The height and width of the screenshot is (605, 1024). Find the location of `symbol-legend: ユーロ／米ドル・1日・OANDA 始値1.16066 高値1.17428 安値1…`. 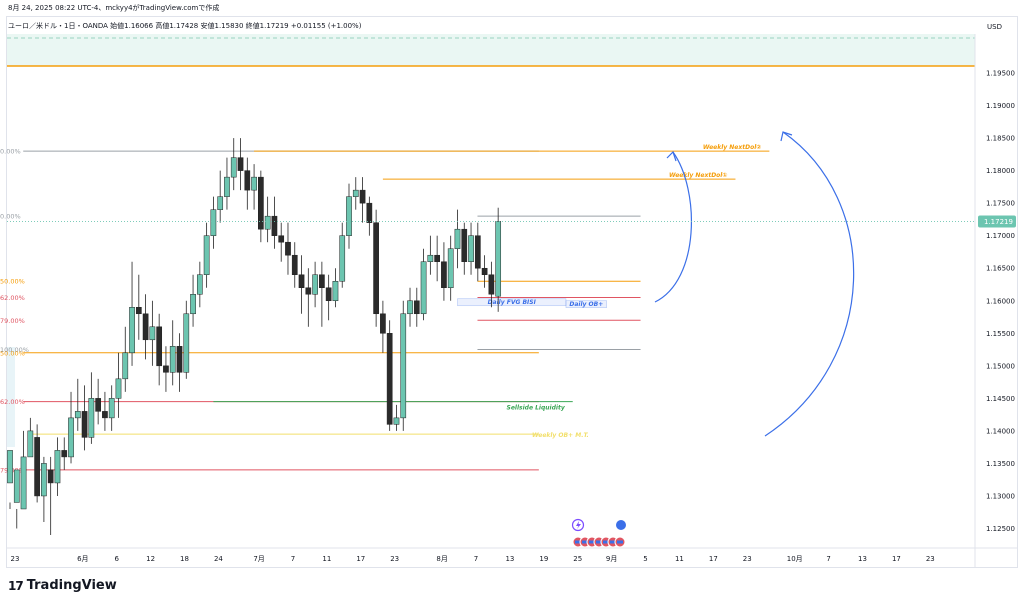

symbol-legend: ユーロ／米ドル・1日・OANDA 始値1.16066 高値1.17428 安値1… is located at coordinates (185, 26).